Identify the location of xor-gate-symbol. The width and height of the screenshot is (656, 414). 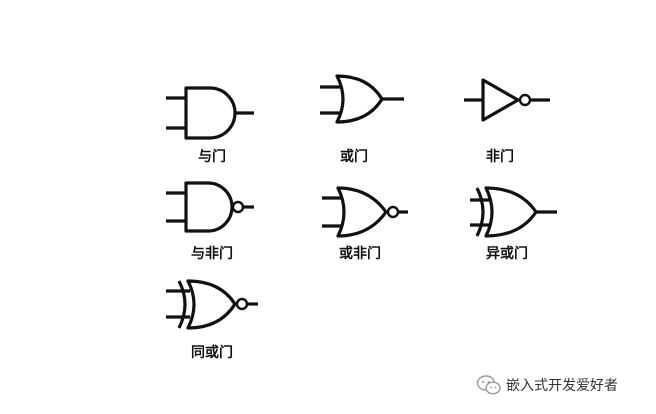
(513, 212).